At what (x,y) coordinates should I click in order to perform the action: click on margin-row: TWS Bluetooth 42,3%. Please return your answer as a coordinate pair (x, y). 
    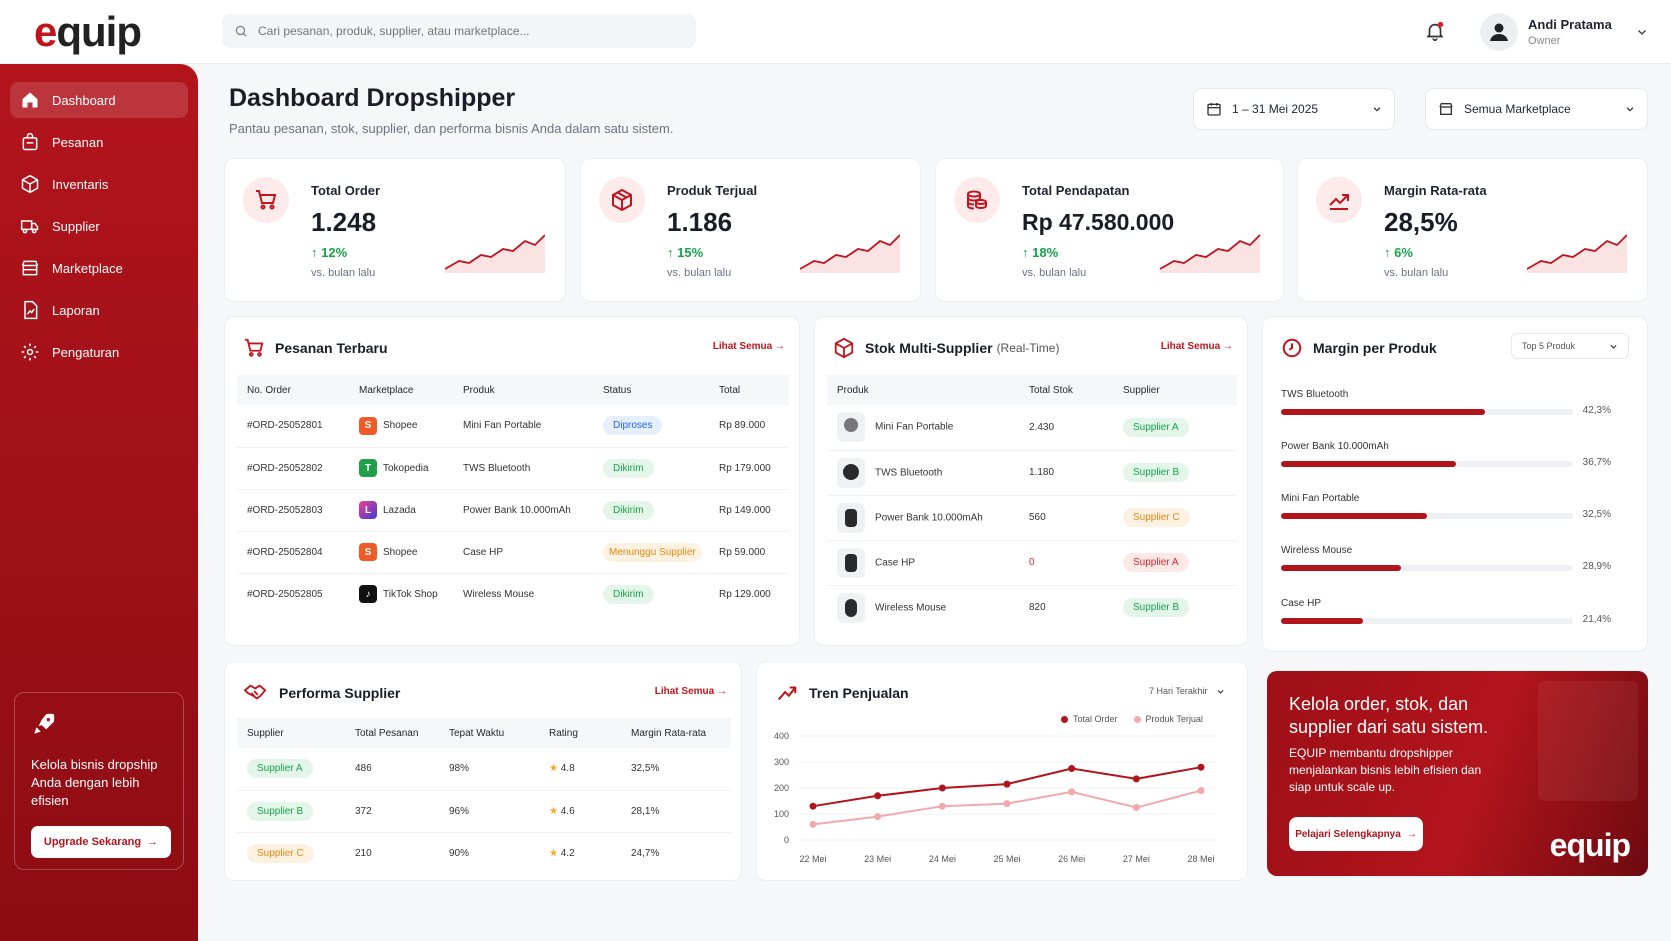
    Looking at the image, I should click on (1446, 402).